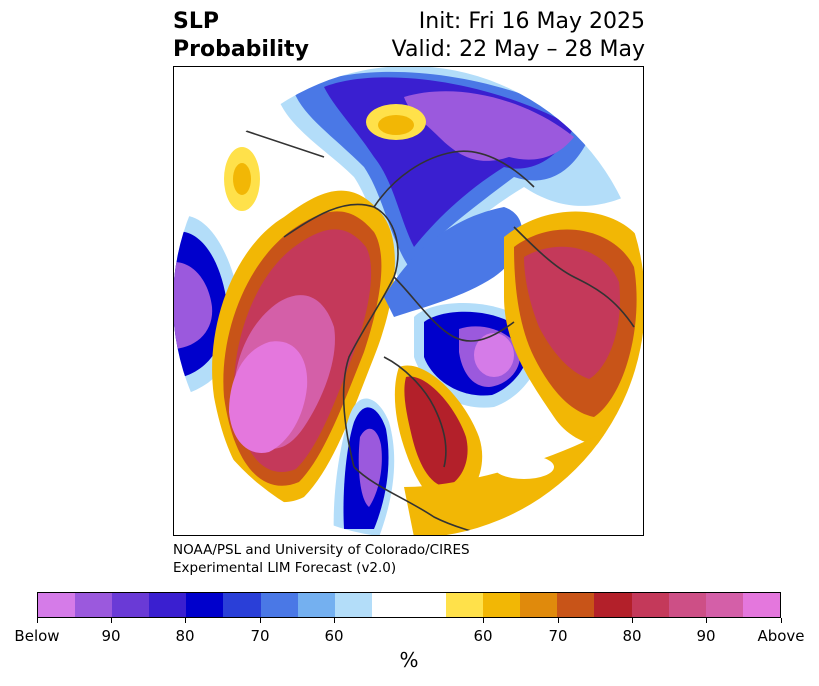 The image size is (819, 686). I want to click on title-valid: Valid: 22 May – 28 May, so click(518, 49).